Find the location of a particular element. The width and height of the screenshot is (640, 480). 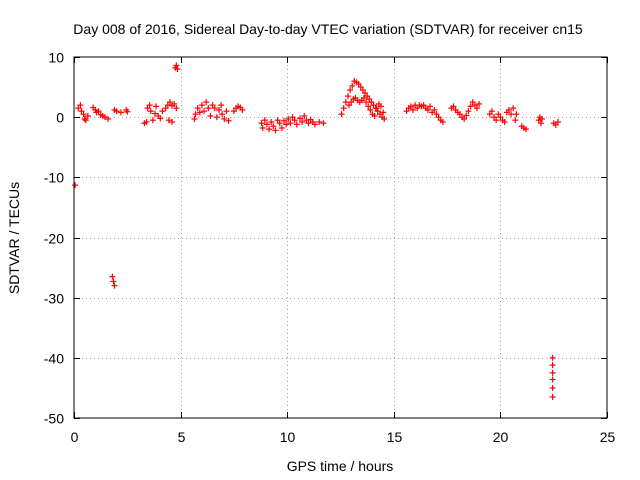

y-tick-label: -50 is located at coordinates (54, 419).